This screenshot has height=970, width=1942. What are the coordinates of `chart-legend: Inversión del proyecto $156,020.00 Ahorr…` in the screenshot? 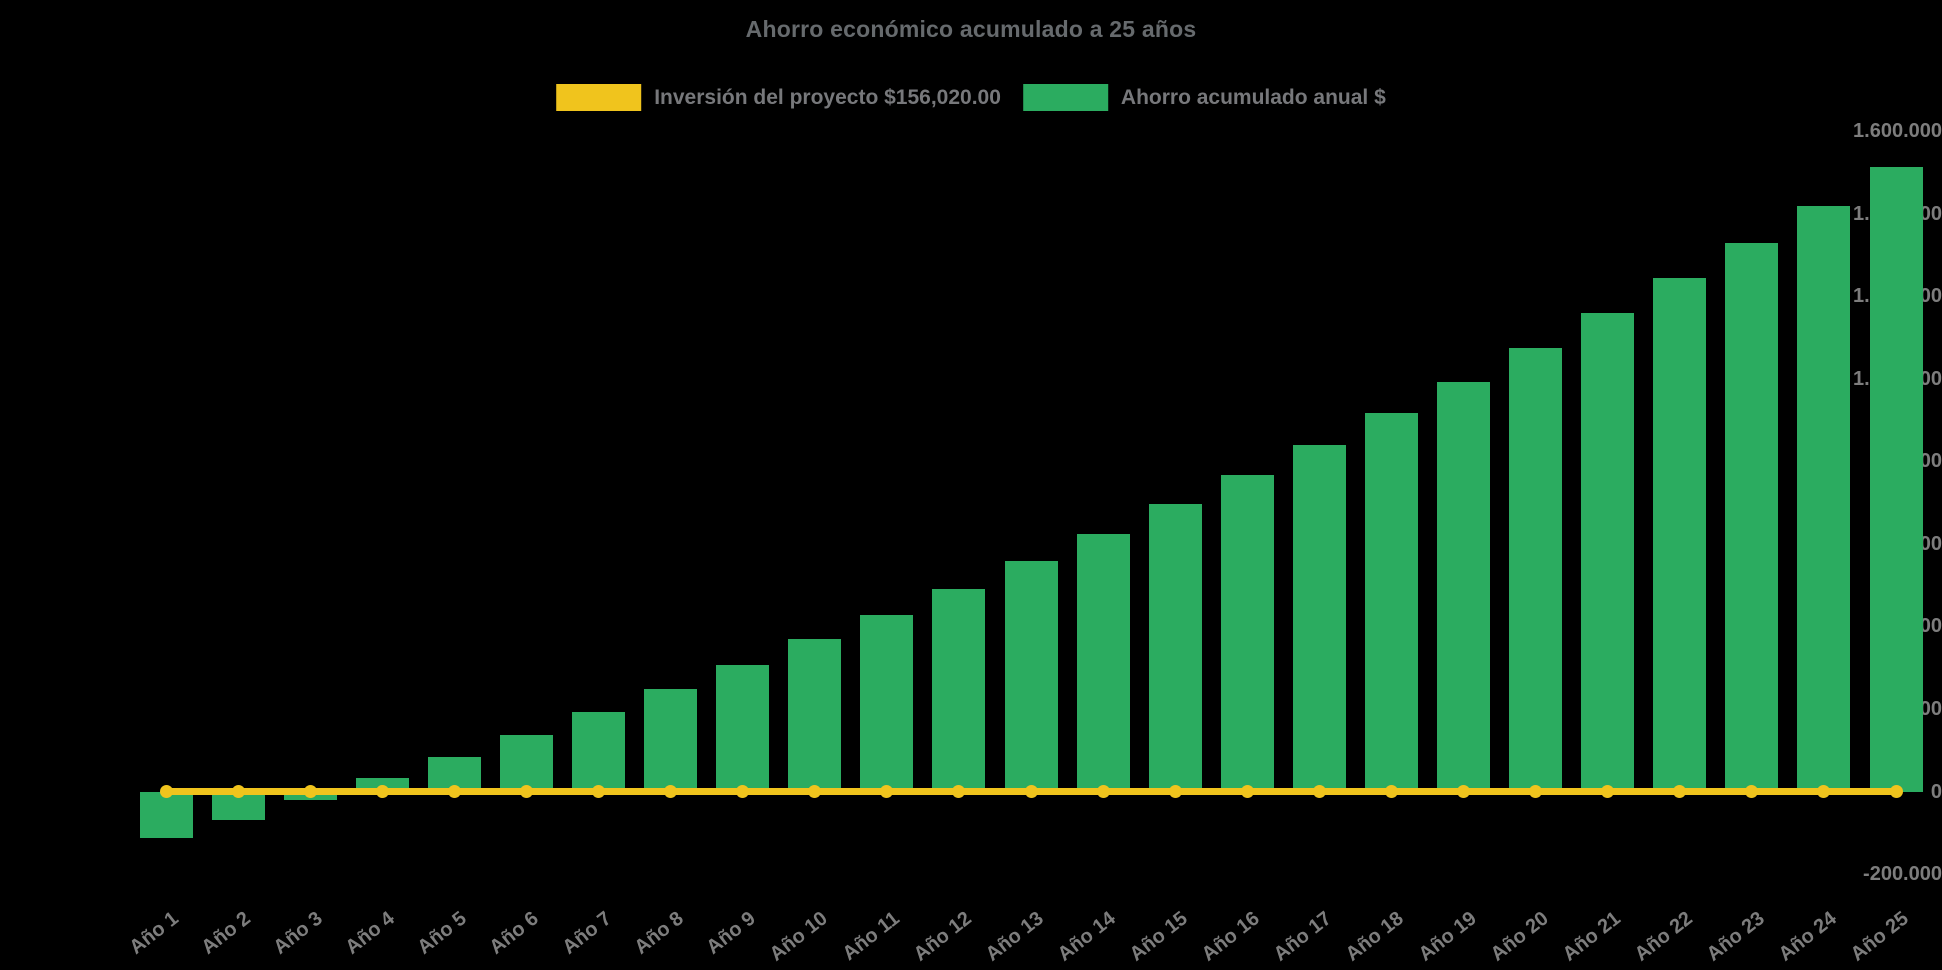 It's located at (971, 97).